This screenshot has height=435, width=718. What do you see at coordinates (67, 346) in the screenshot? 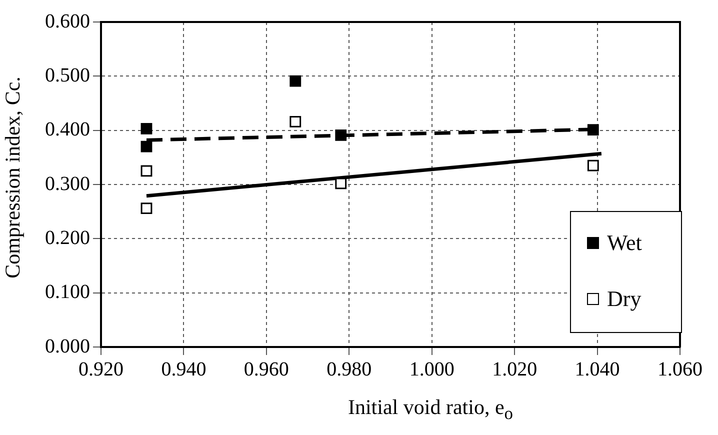
I see `y-tick-label: 0.000` at bounding box center [67, 346].